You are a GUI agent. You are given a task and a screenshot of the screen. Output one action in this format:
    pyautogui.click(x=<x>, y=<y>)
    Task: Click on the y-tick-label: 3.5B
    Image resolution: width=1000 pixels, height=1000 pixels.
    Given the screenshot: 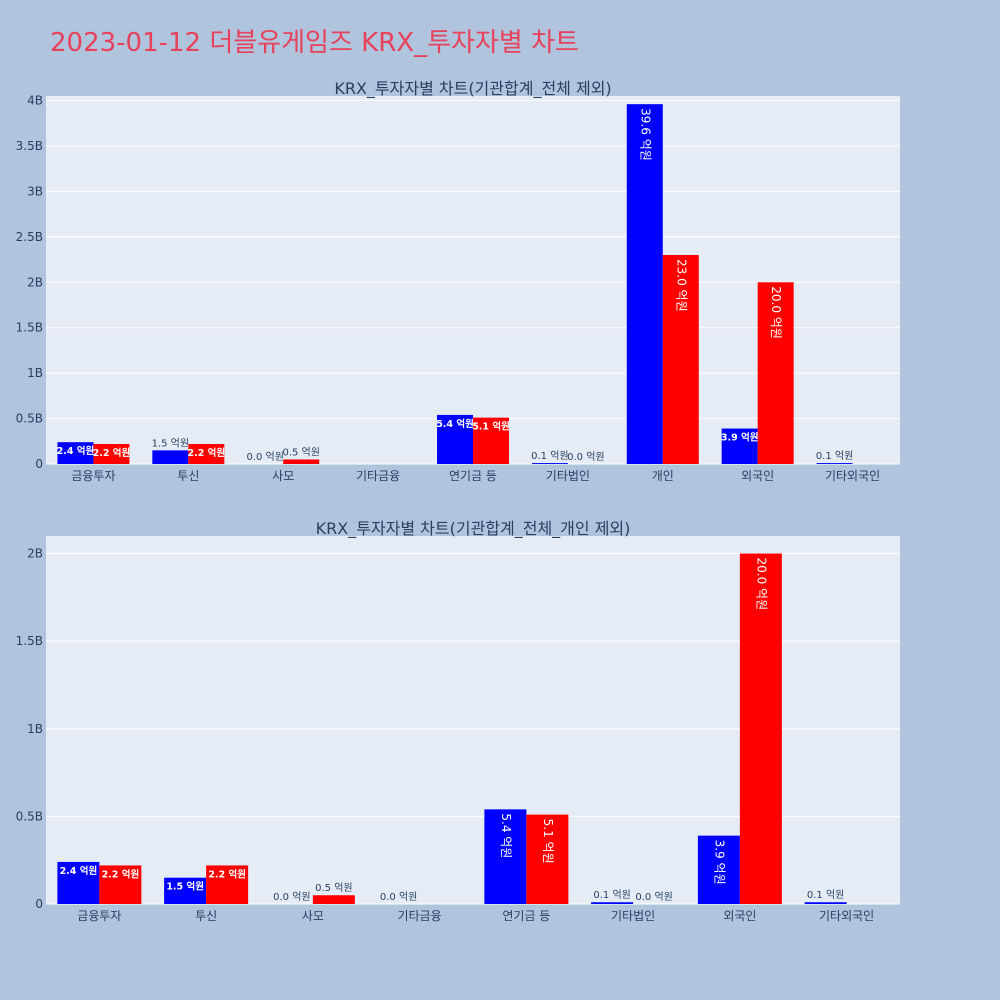 What is the action you would take?
    pyautogui.click(x=29, y=146)
    